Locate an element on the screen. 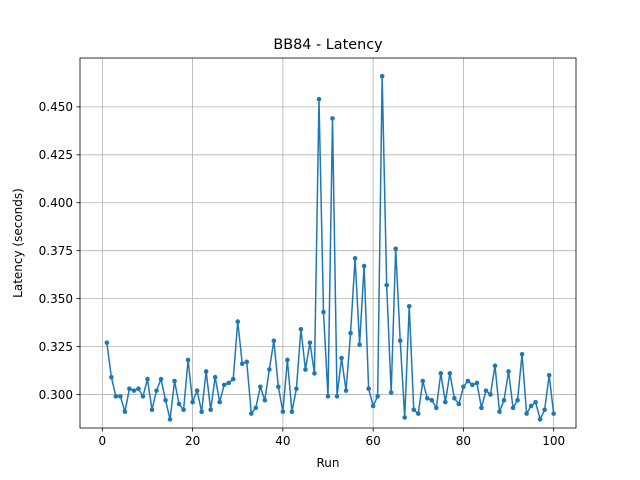 This screenshot has width=640, height=480. x-tick-label: 20 is located at coordinates (192, 441).